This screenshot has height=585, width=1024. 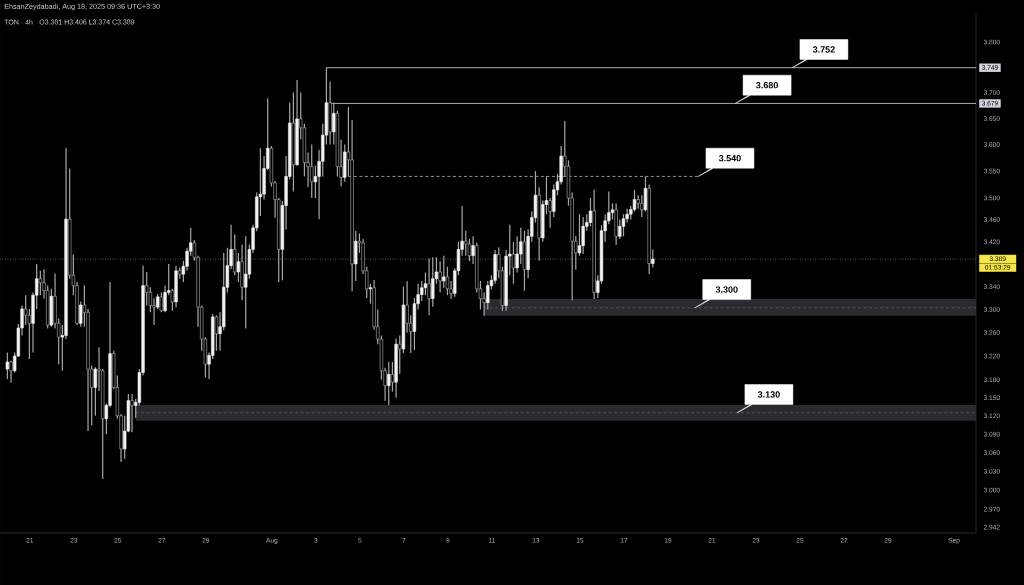 What do you see at coordinates (726, 289) in the screenshot?
I see `annotation: 3.300` at bounding box center [726, 289].